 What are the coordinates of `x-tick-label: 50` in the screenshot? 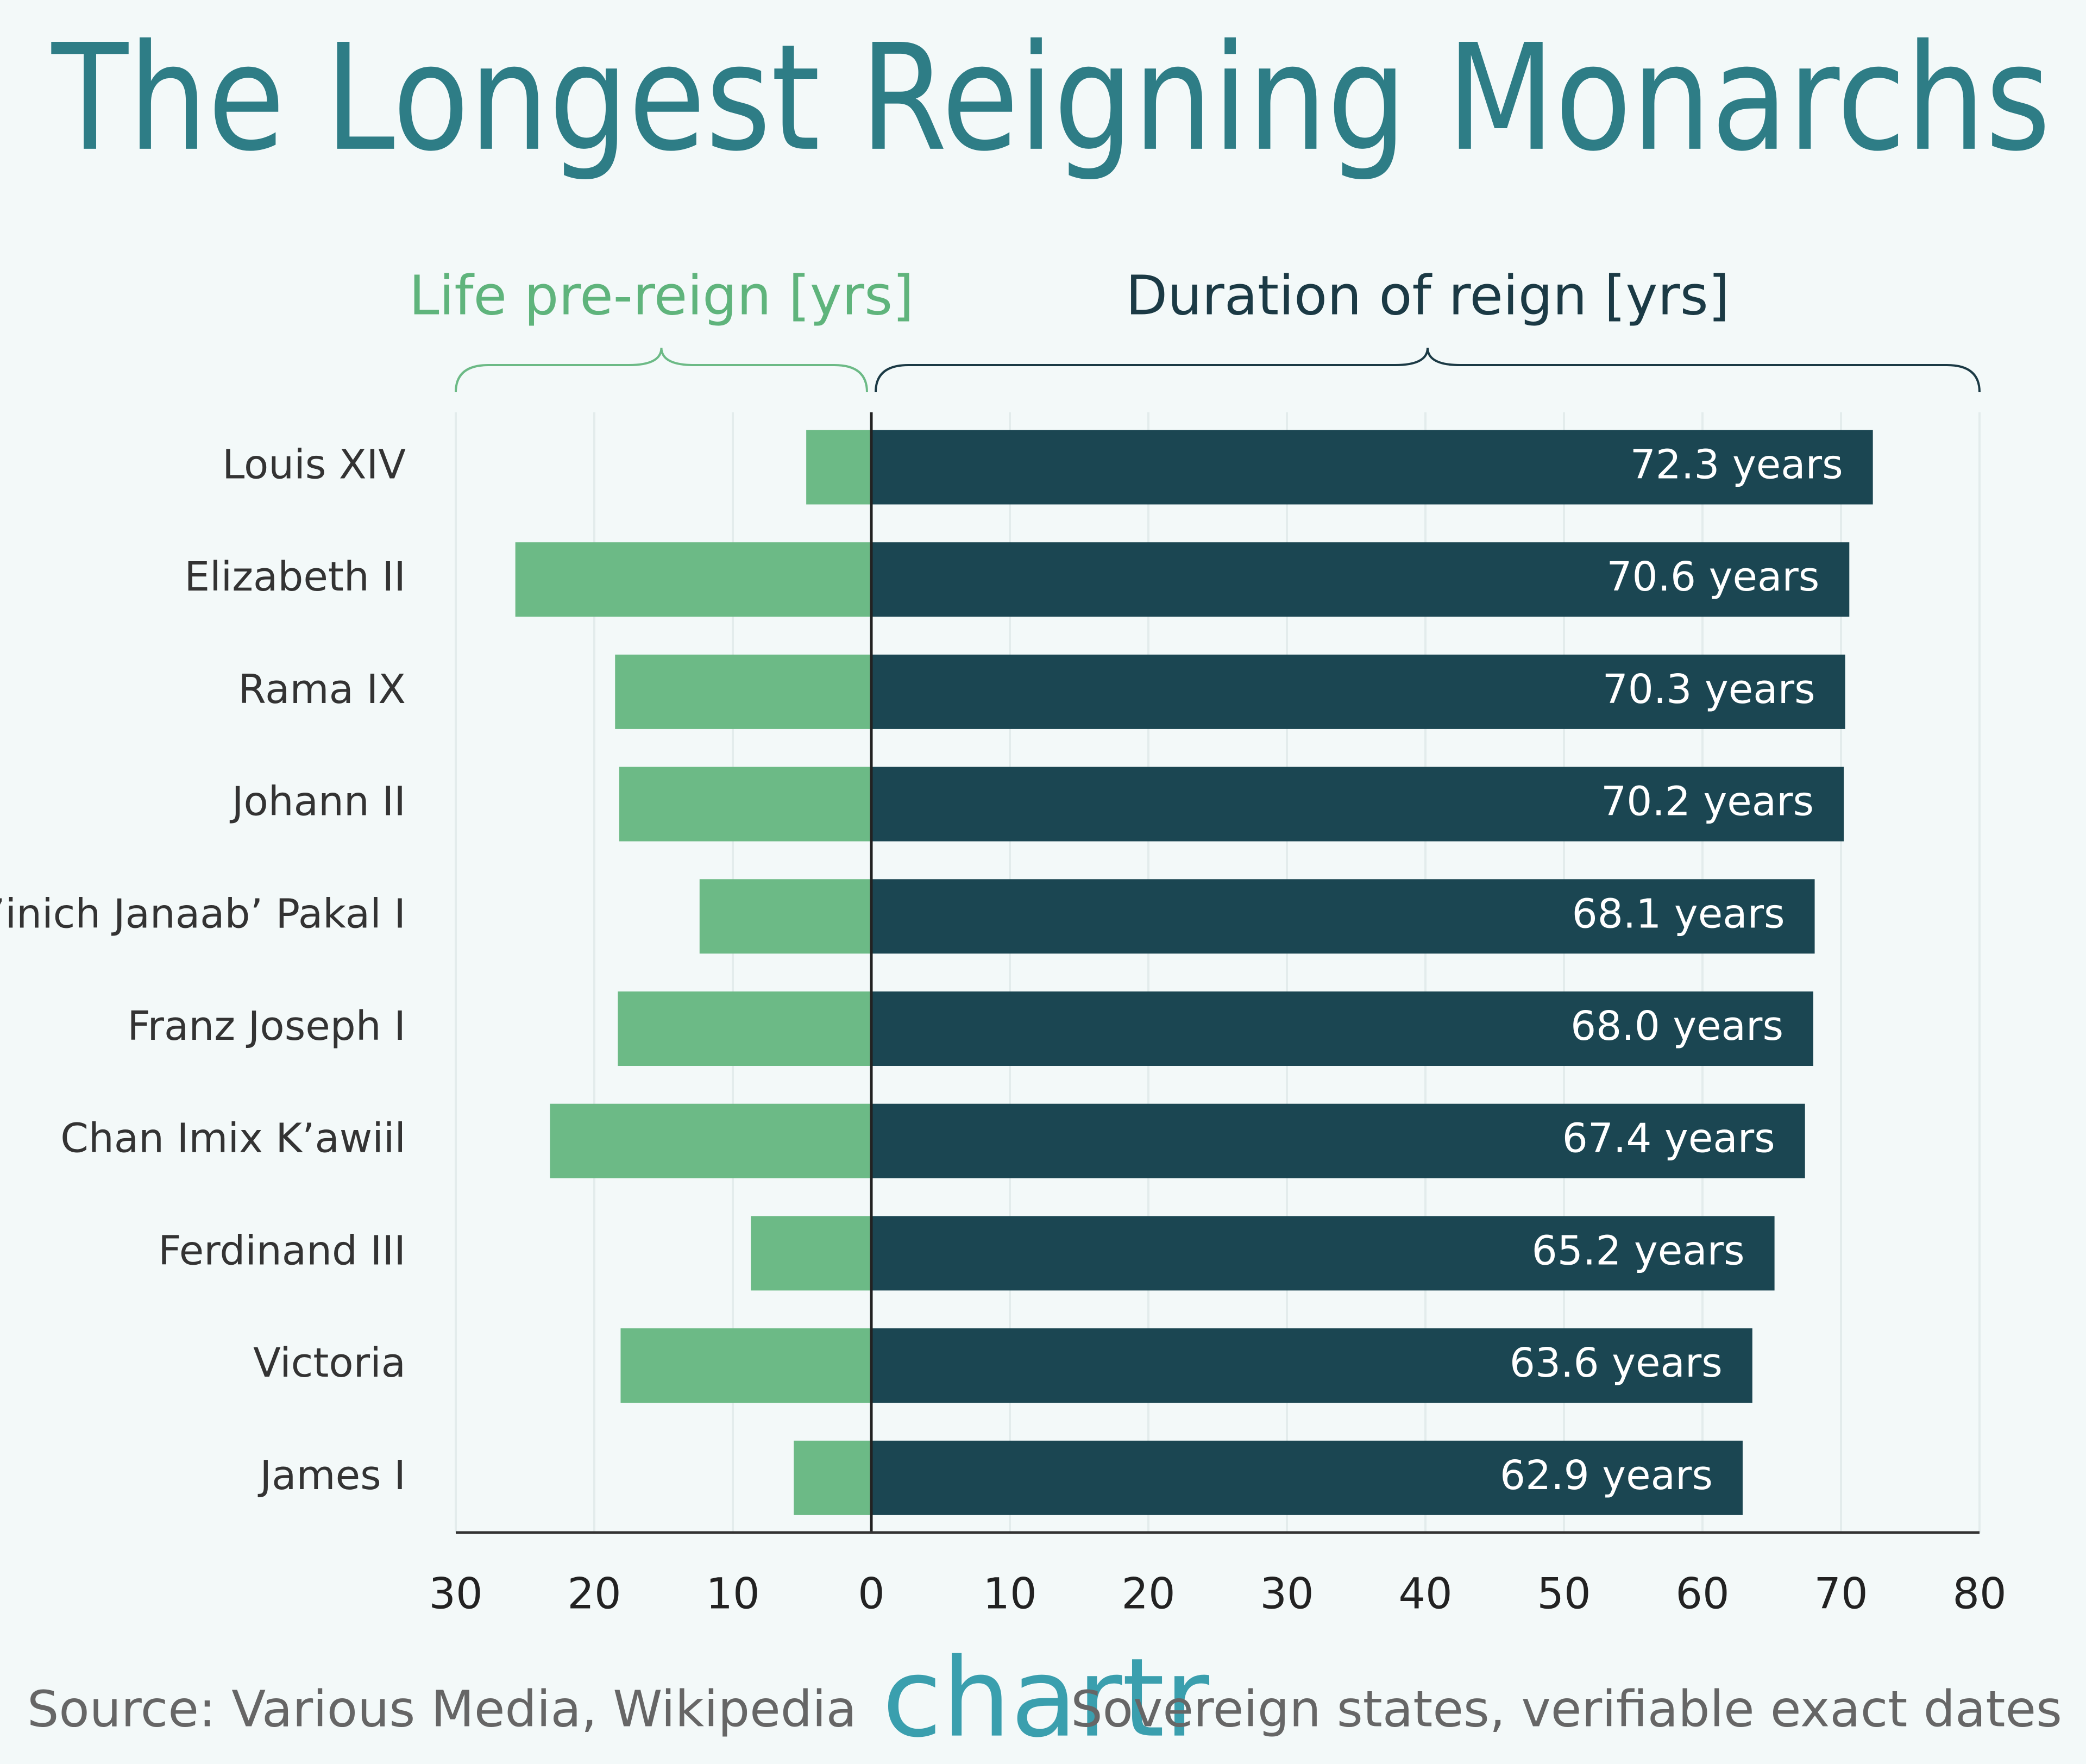 It's located at (1564, 1594).